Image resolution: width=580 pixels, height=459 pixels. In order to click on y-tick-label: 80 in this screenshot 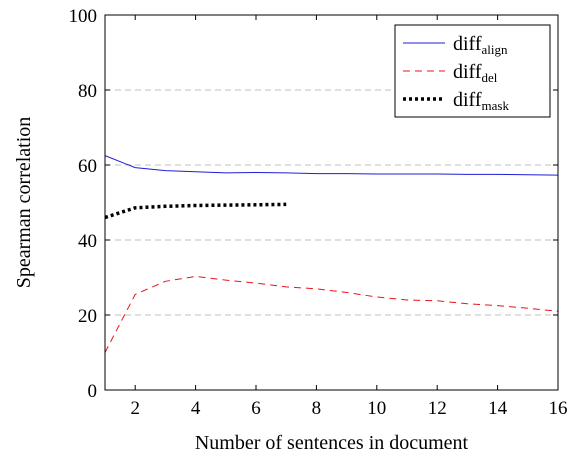, I will do `click(87, 91)`.